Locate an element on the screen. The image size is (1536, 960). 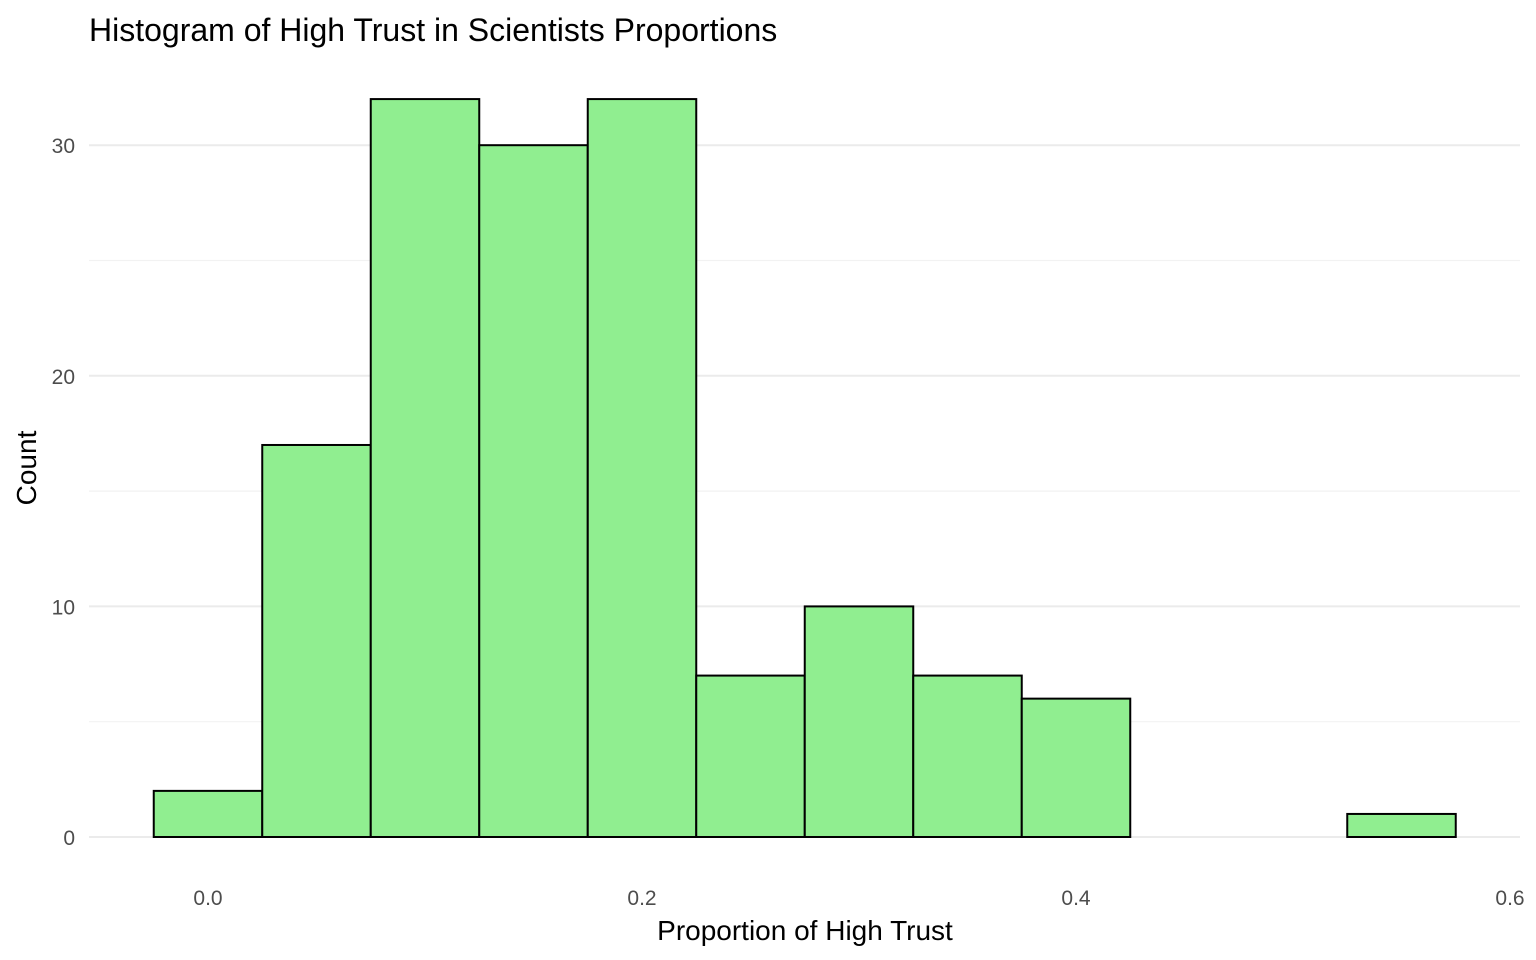
y-tick-label-20: 20 is located at coordinates (63, 377).